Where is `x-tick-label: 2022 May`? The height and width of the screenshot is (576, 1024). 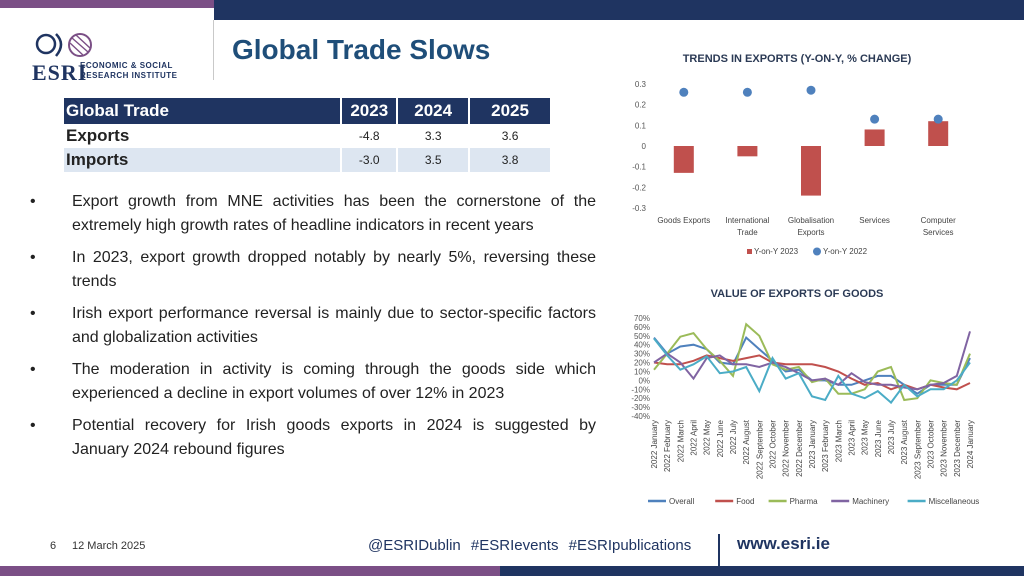
x-tick-label: 2022 May is located at coordinates (707, 437).